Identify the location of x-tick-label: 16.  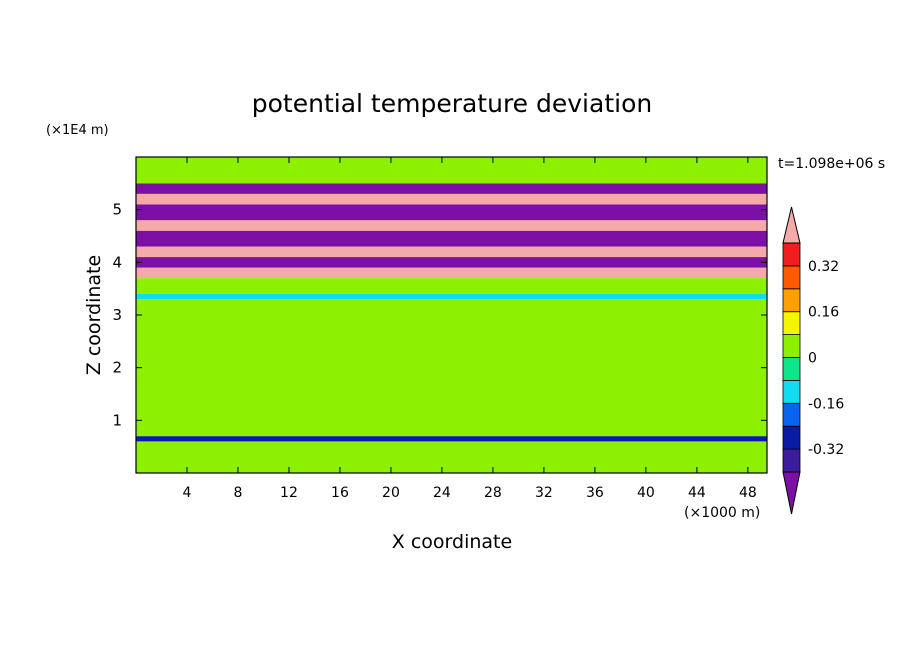
(340, 493).